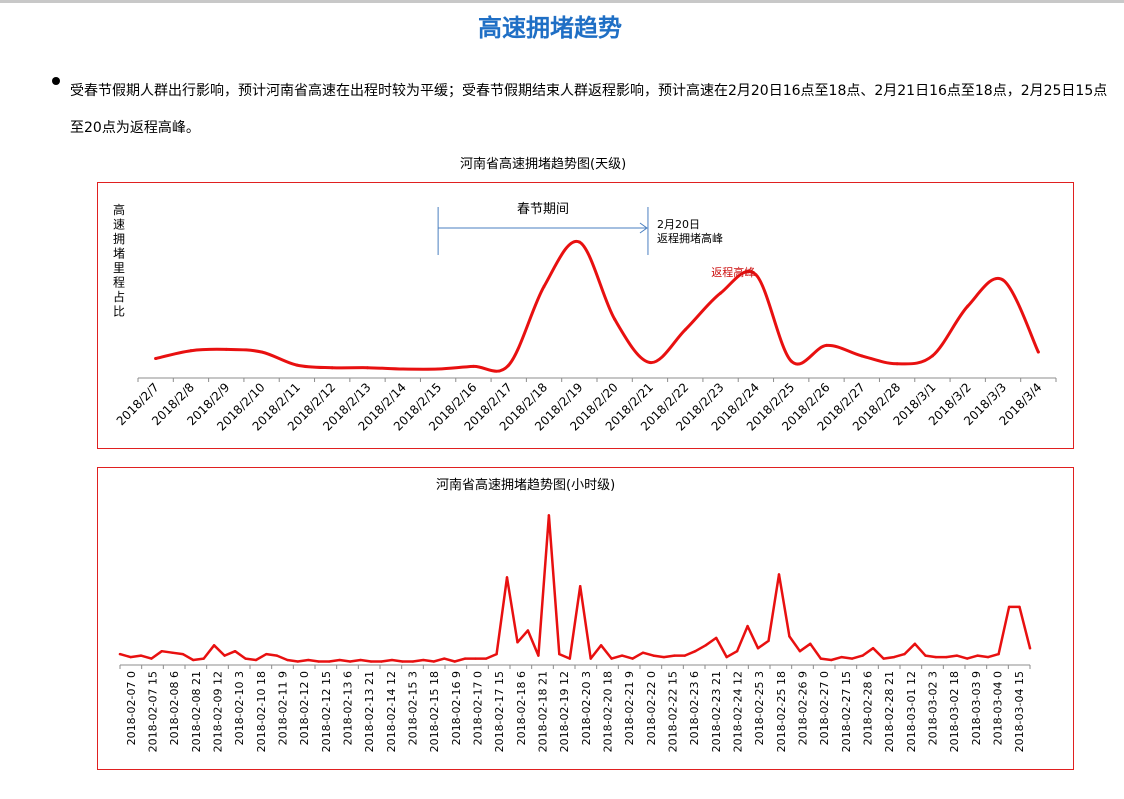  I want to click on x-tick-label: 2018-02-18 21, so click(543, 711).